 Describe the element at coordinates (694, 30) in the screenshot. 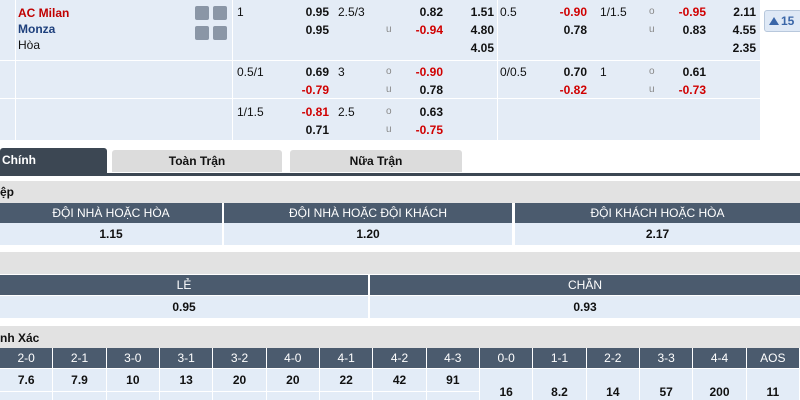

I see `odds-value: 0.83` at that location.